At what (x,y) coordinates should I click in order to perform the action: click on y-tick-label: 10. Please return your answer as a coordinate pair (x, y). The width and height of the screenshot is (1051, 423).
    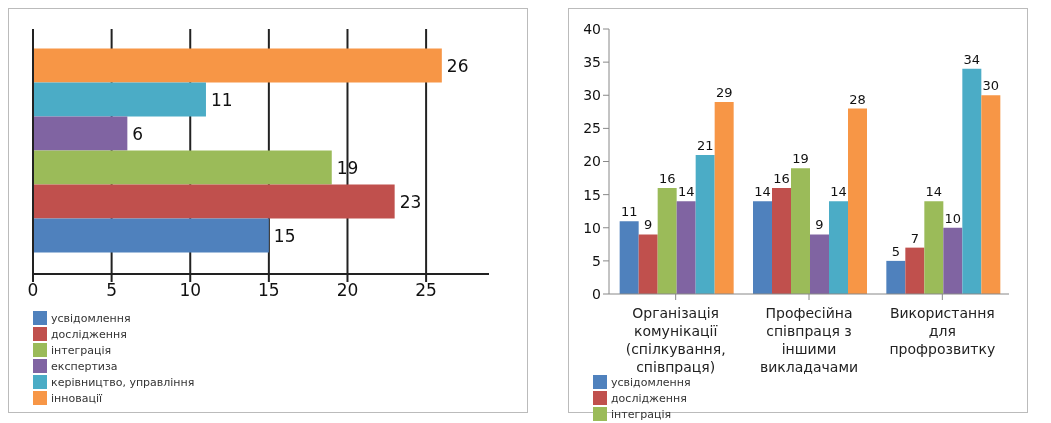
    Looking at the image, I should click on (592, 227).